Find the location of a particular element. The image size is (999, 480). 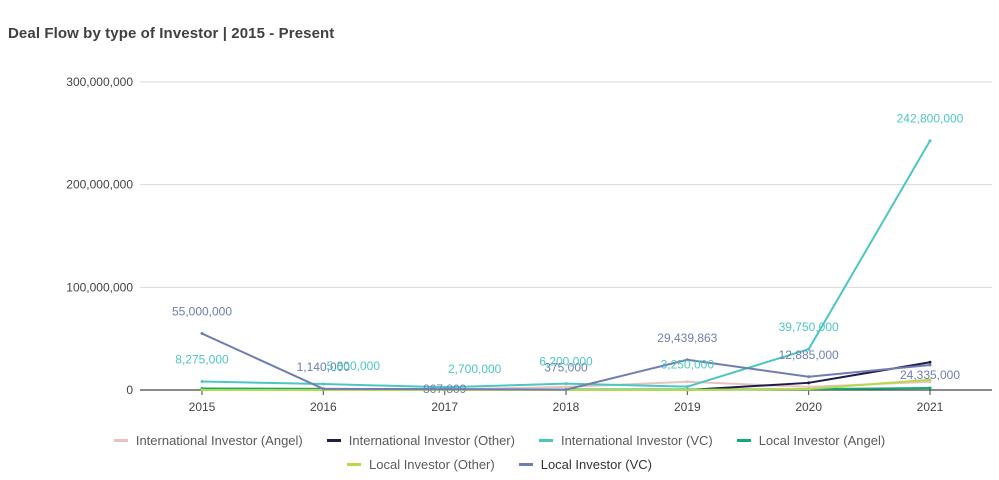

legend-swatch-local-vc is located at coordinates (525, 464).